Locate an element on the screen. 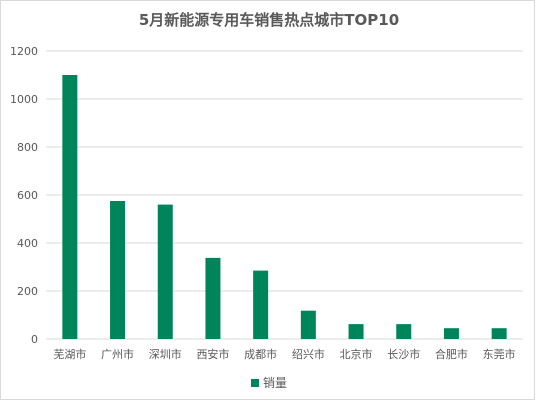 The height and width of the screenshot is (402, 536). y-tick-label: 200 is located at coordinates (27, 291).